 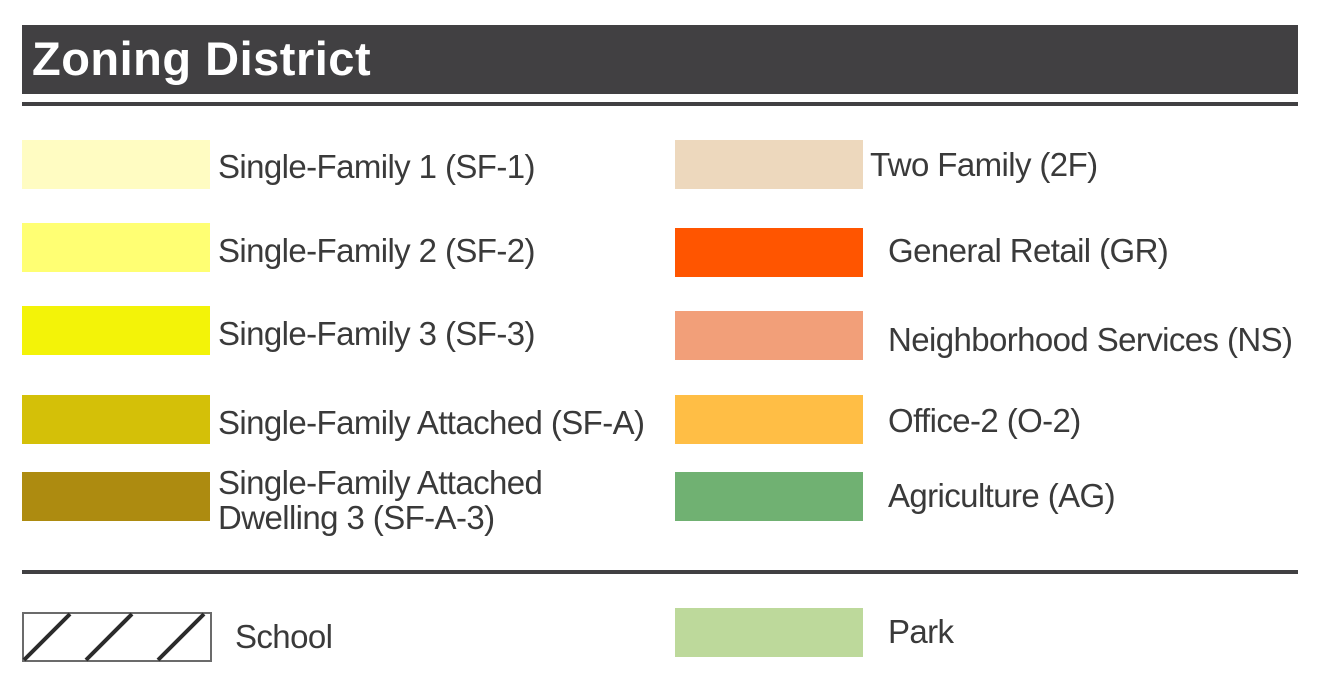 What do you see at coordinates (1028, 250) in the screenshot?
I see `label-gr: General Retail (GR)` at bounding box center [1028, 250].